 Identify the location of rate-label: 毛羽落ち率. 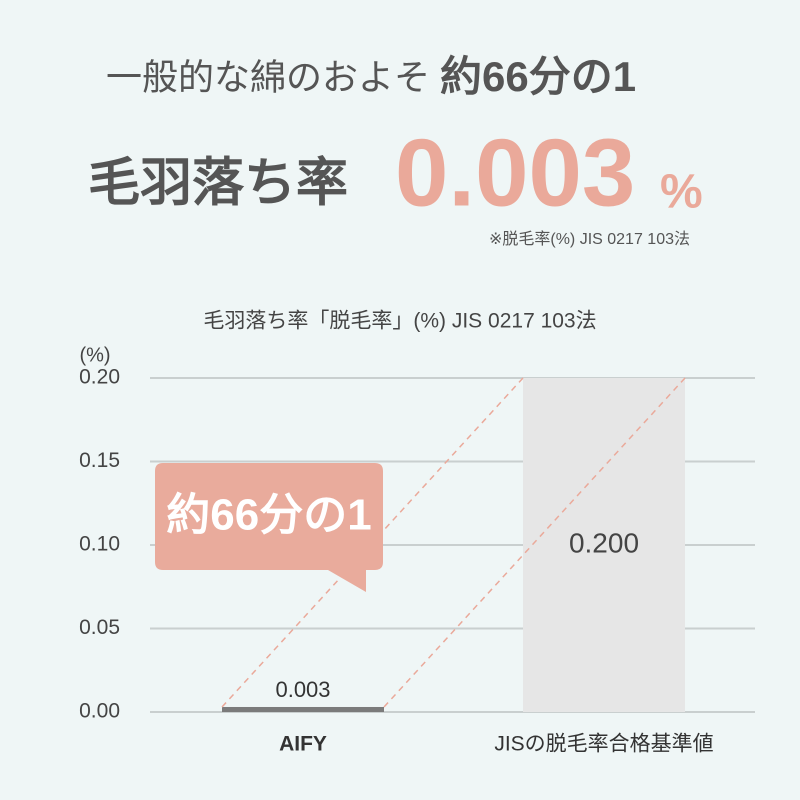
(218, 184).